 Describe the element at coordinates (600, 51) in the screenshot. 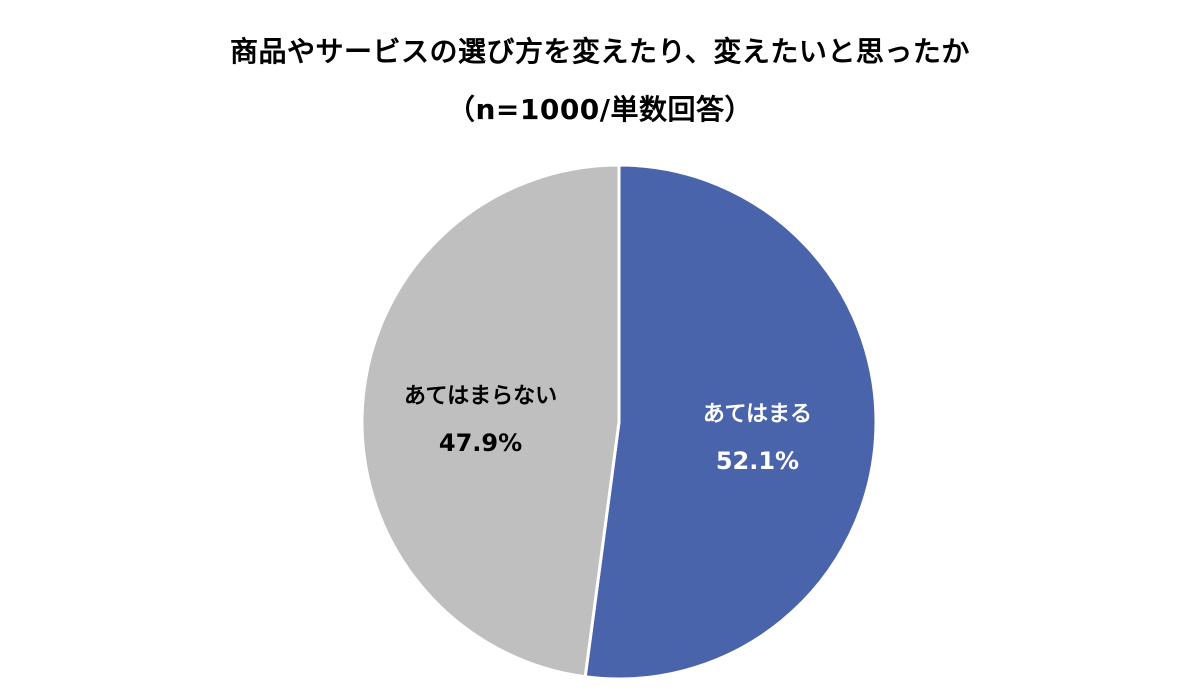

I see `chart-title: 商品やサービスの選び方を変えたり、変えたいと思ったか` at that location.